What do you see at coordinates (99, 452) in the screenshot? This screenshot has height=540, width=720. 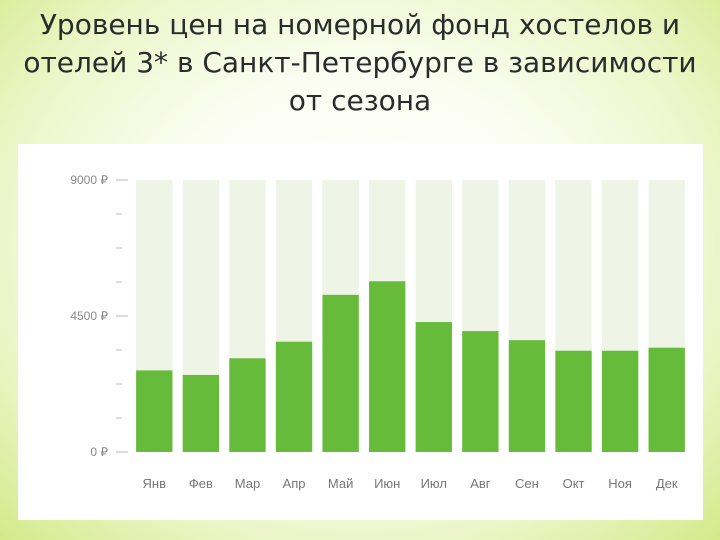 I see `y-tick-label: 0 ₽` at bounding box center [99, 452].